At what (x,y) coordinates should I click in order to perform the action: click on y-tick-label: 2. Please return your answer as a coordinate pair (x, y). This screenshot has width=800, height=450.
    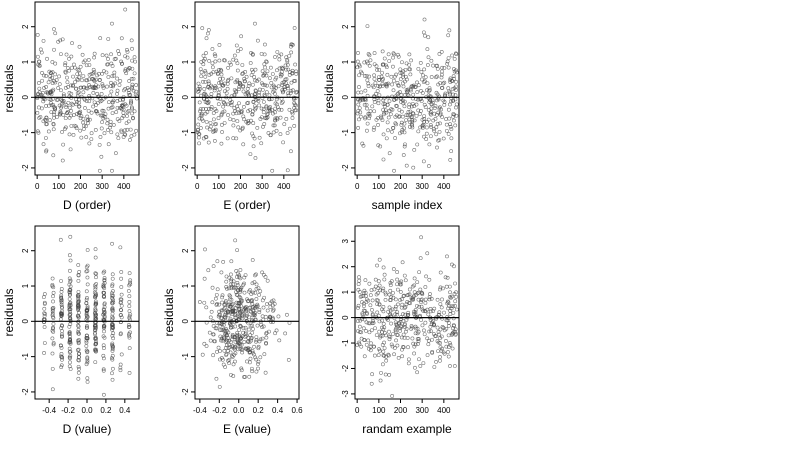
    Looking at the image, I should click on (185, 26).